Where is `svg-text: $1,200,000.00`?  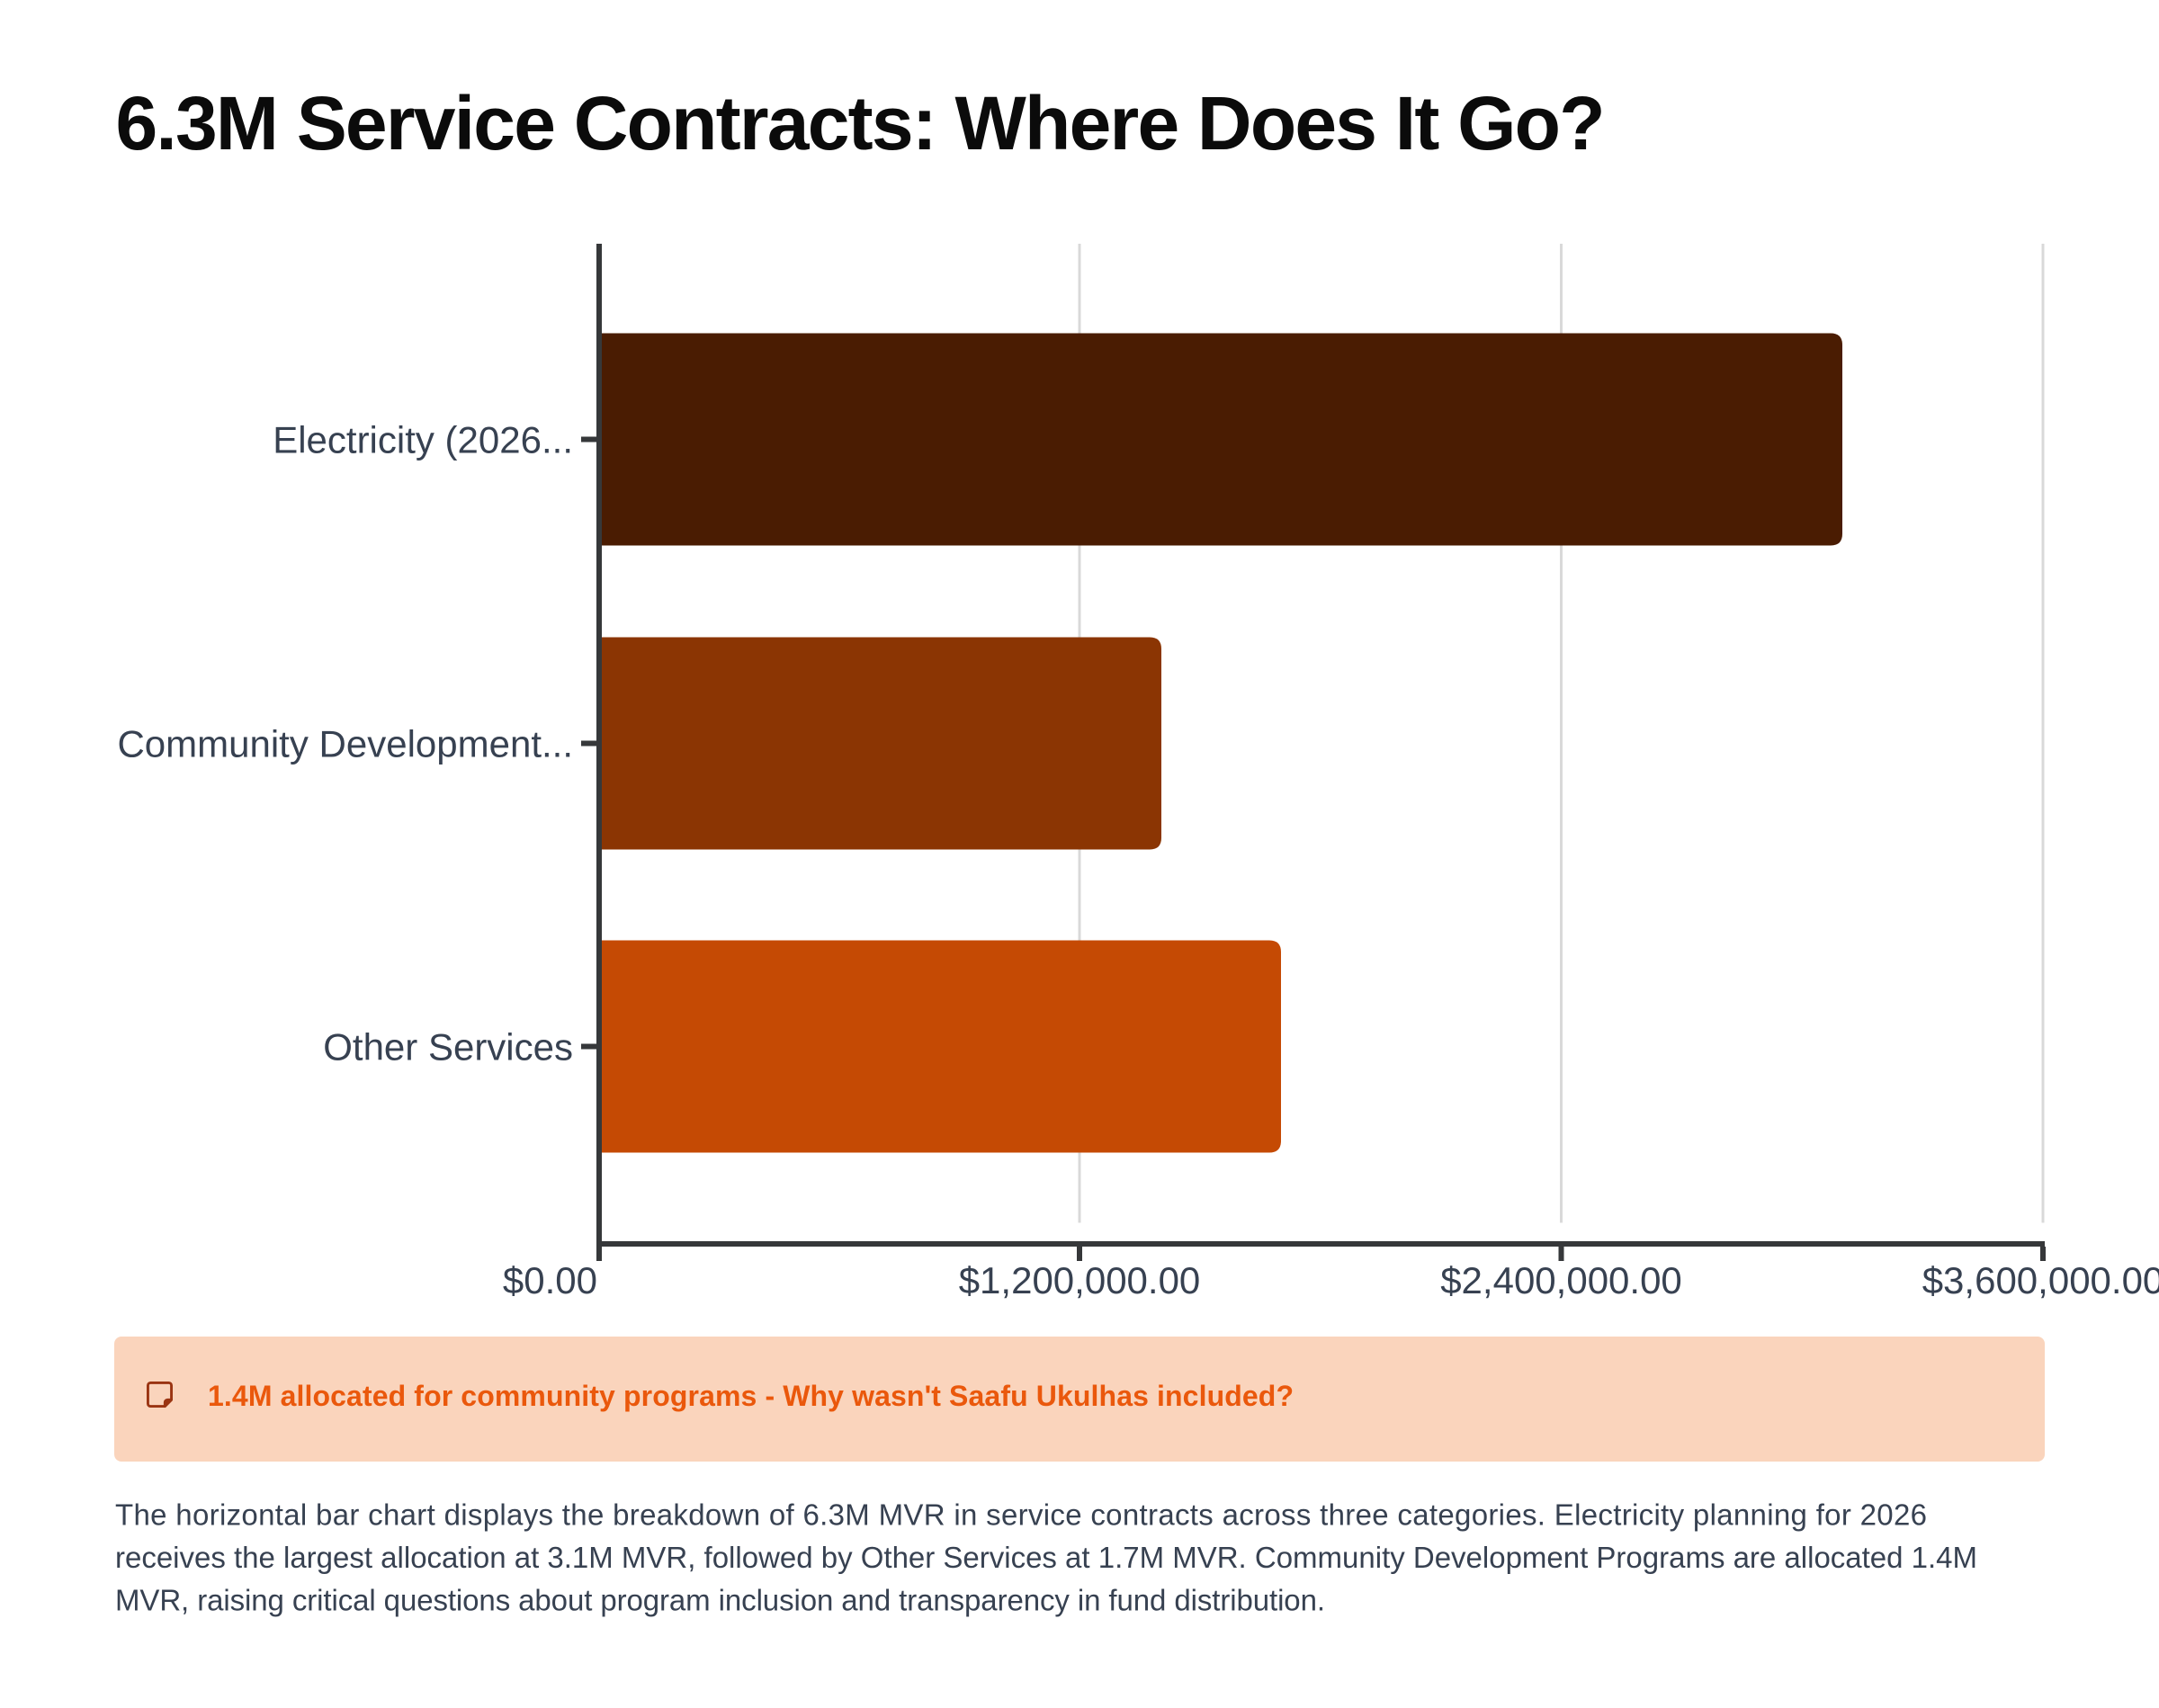
svg-text: $1,200,000.00 is located at coordinates (1080, 1280).